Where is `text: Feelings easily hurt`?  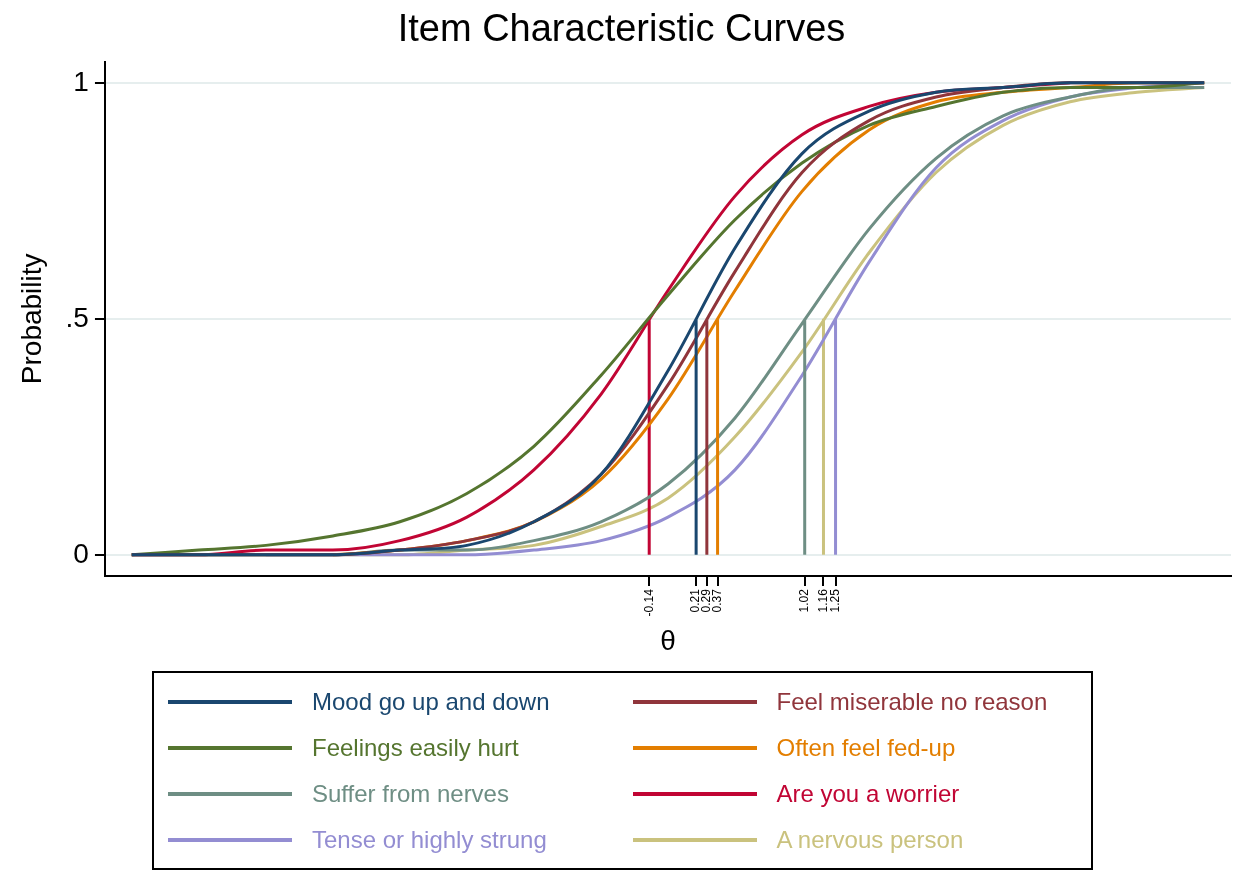 text: Feelings easily hurt is located at coordinates (415, 748).